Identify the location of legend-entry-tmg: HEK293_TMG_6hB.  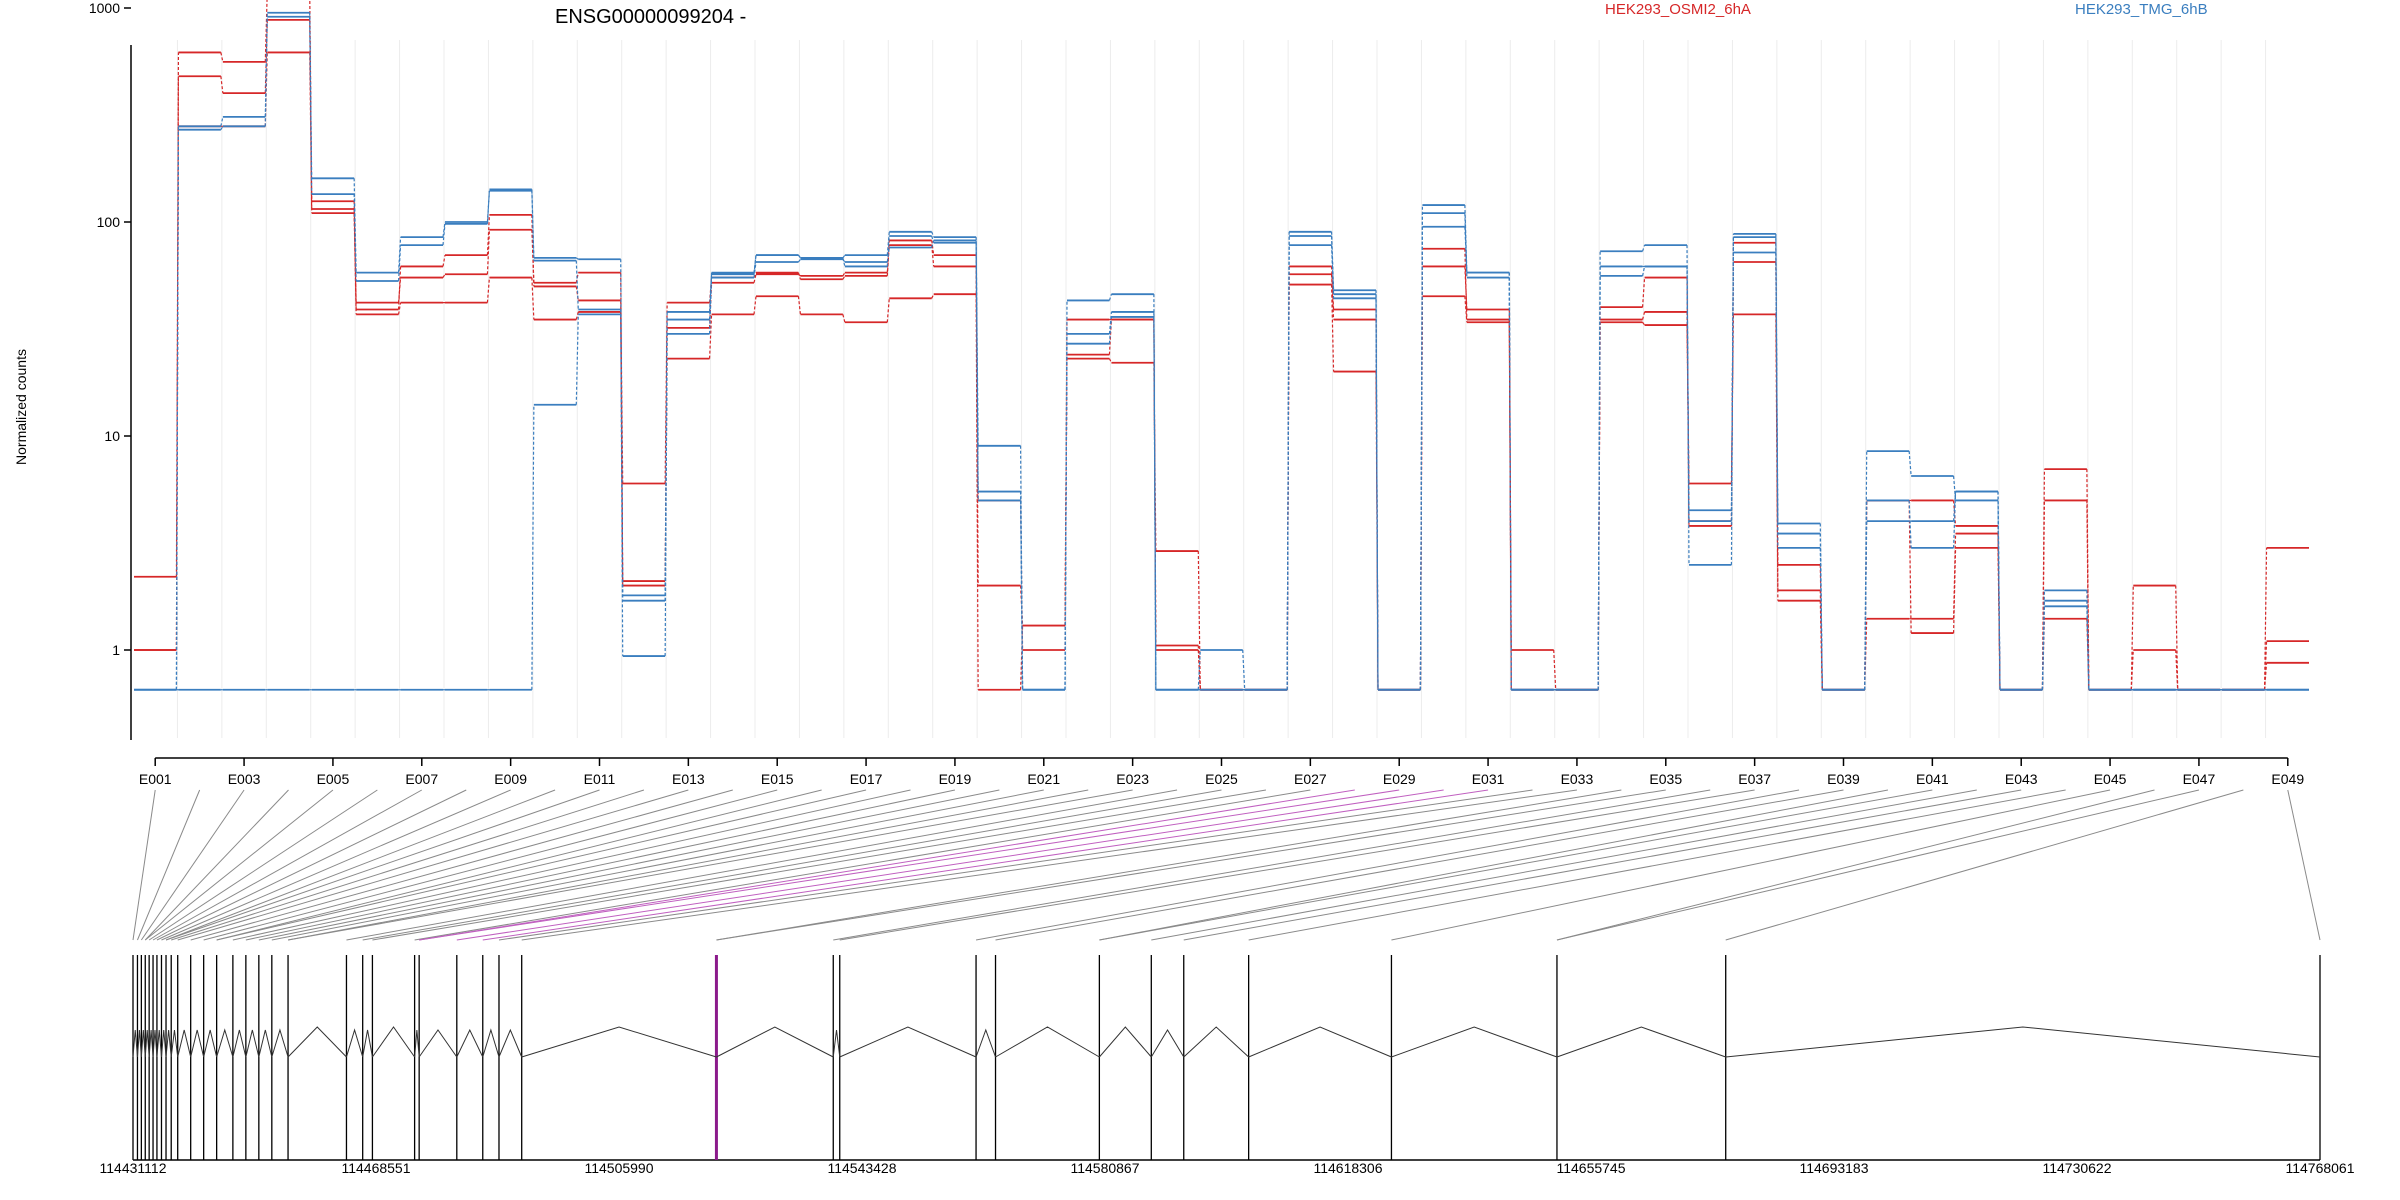
(2141, 9).